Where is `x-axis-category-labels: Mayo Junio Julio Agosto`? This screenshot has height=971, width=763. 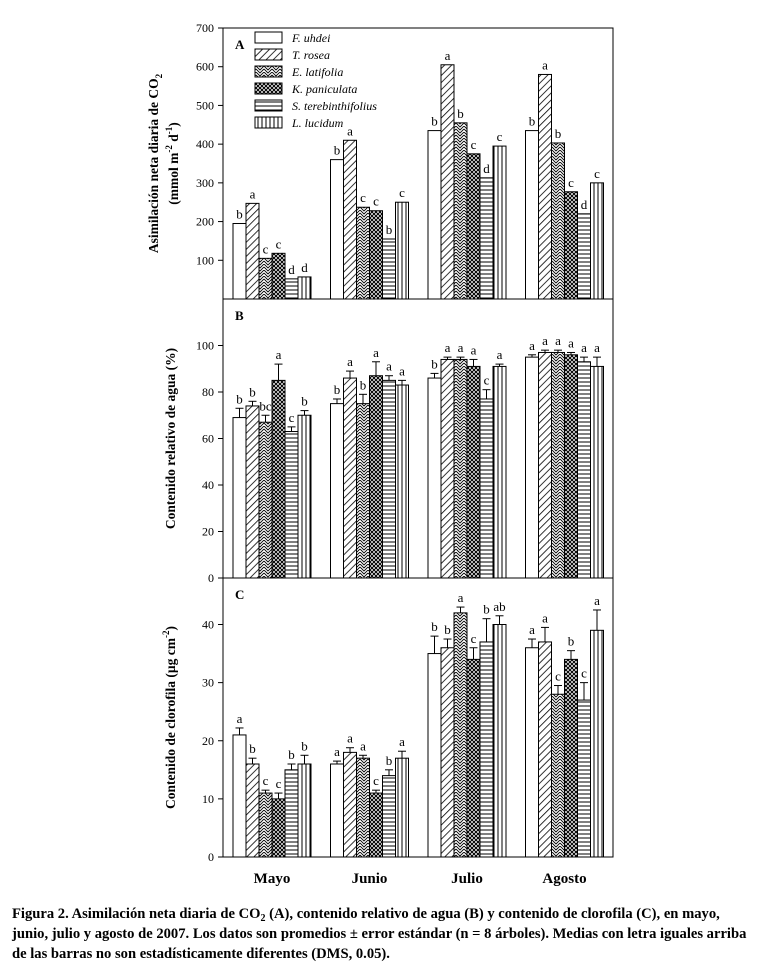
x-axis-category-labels: Mayo Junio Julio Agosto is located at coordinates (420, 879).